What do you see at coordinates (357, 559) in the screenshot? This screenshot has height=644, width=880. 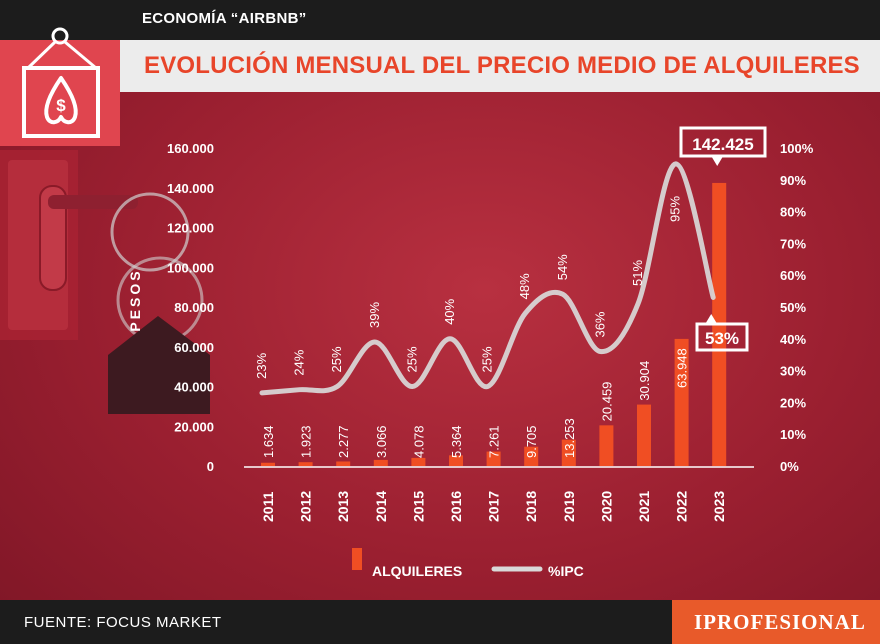 I see `legend-bar-swatch` at bounding box center [357, 559].